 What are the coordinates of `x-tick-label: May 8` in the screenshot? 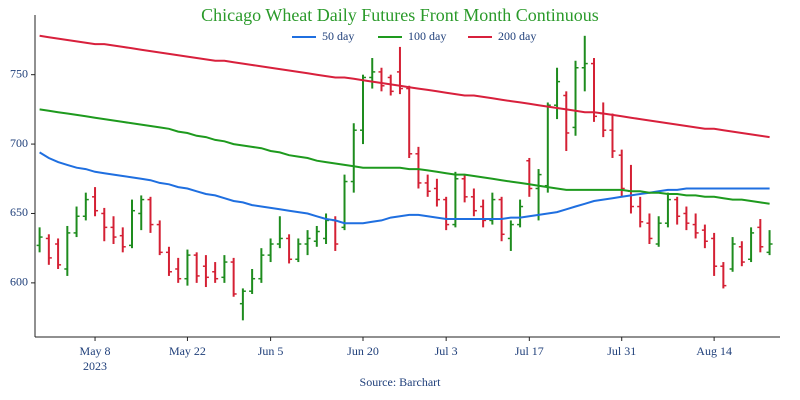 It's located at (95, 351).